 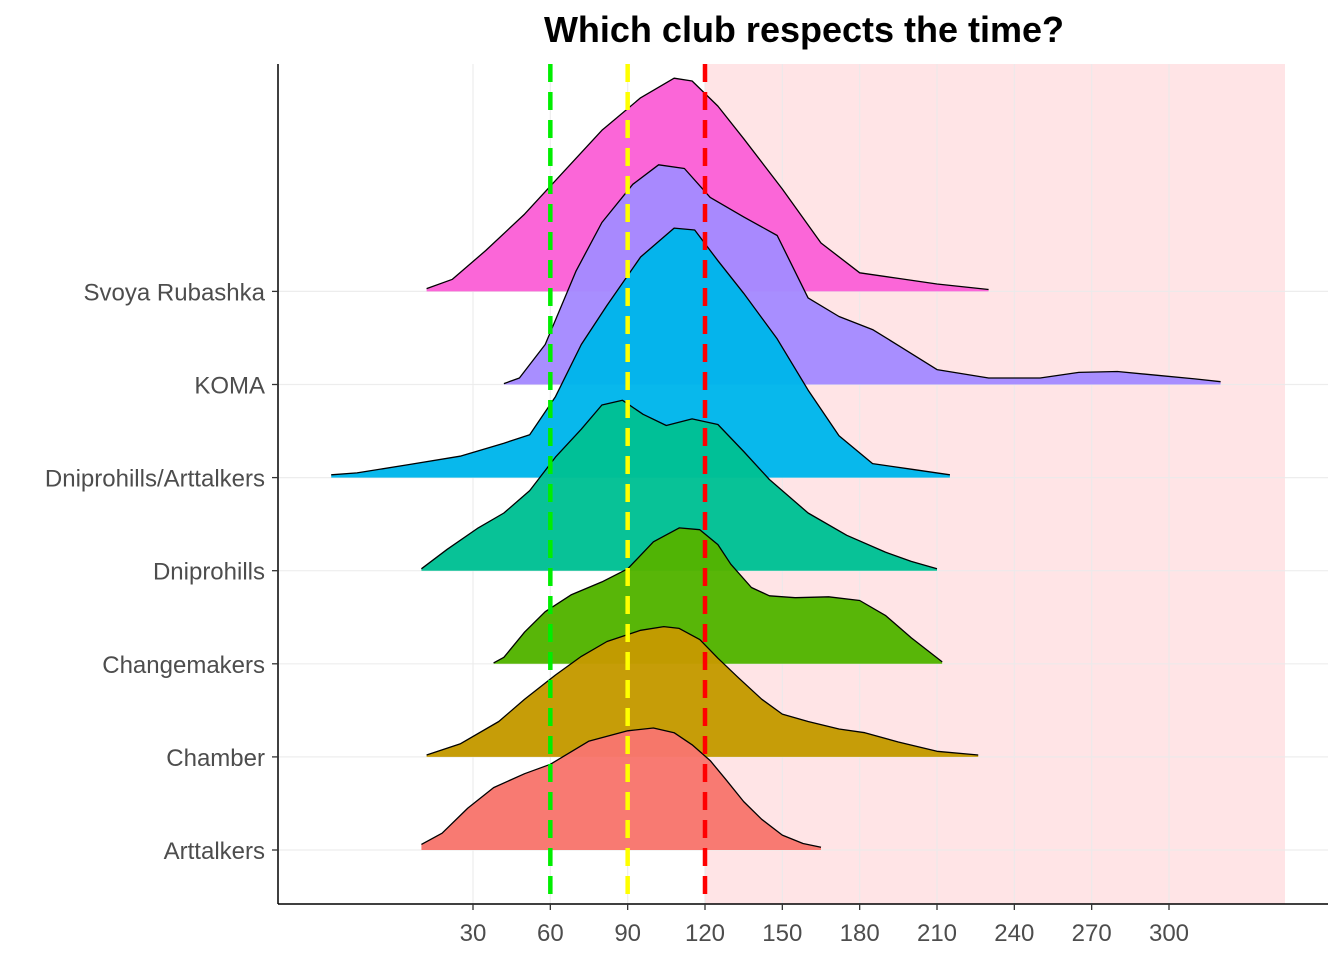 I want to click on ridge-chamber, so click(x=702, y=691).